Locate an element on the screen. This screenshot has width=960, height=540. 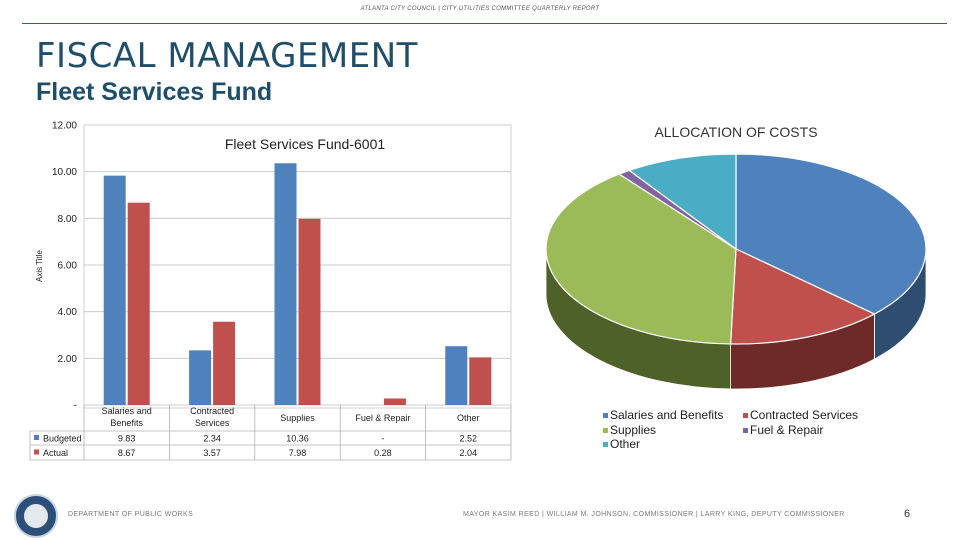
footer-department: DEPARTMENT OF PUBLIC WORKS is located at coordinates (131, 514).